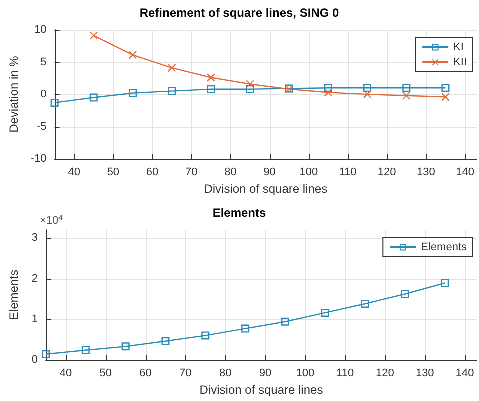  I want to click on y-tick-label: 10, so click(40, 30).